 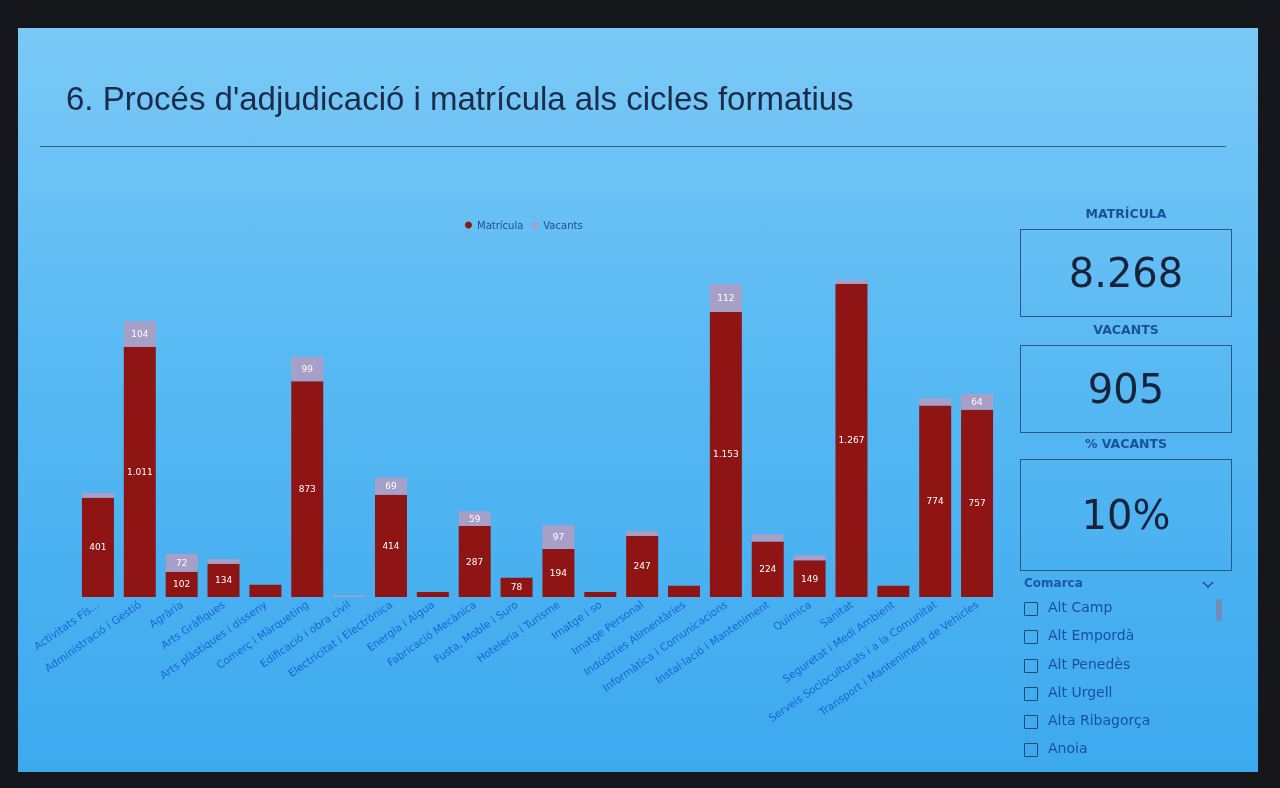 I want to click on data-label: 64, so click(x=977, y=401).